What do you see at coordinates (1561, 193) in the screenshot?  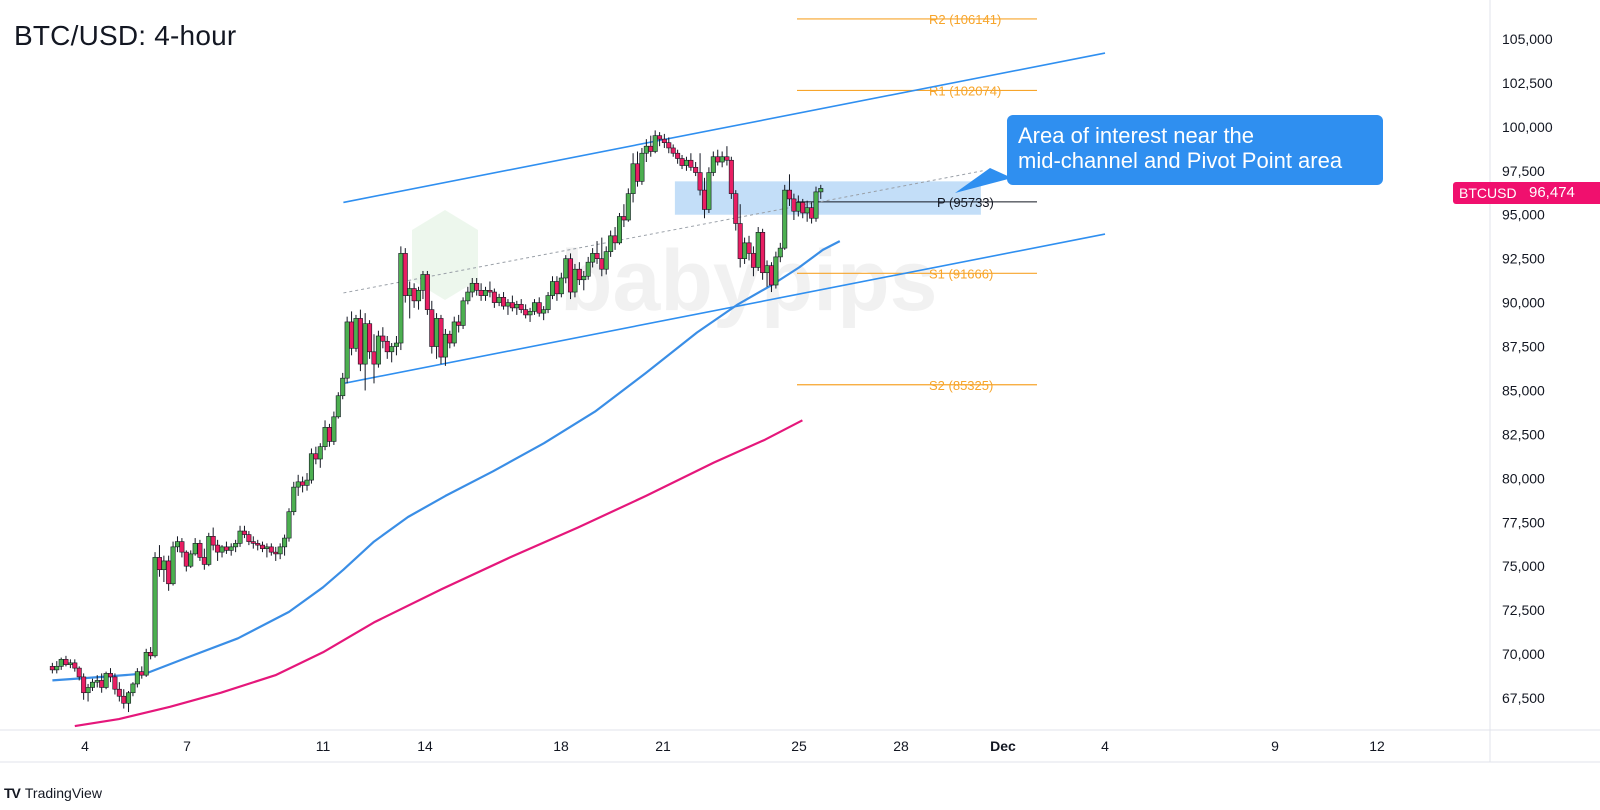 I see `last-price-tag: 96,474` at bounding box center [1561, 193].